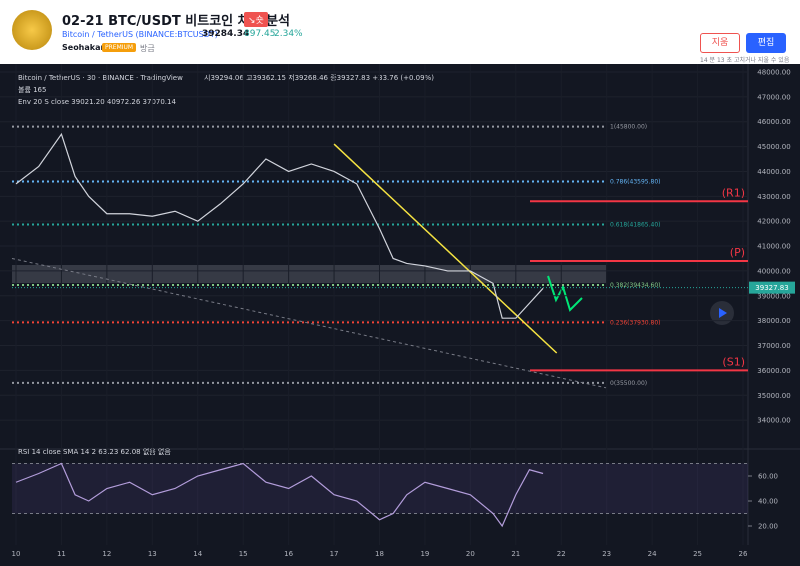 The image size is (800, 566). I want to click on badge: ↘숏, so click(256, 19).